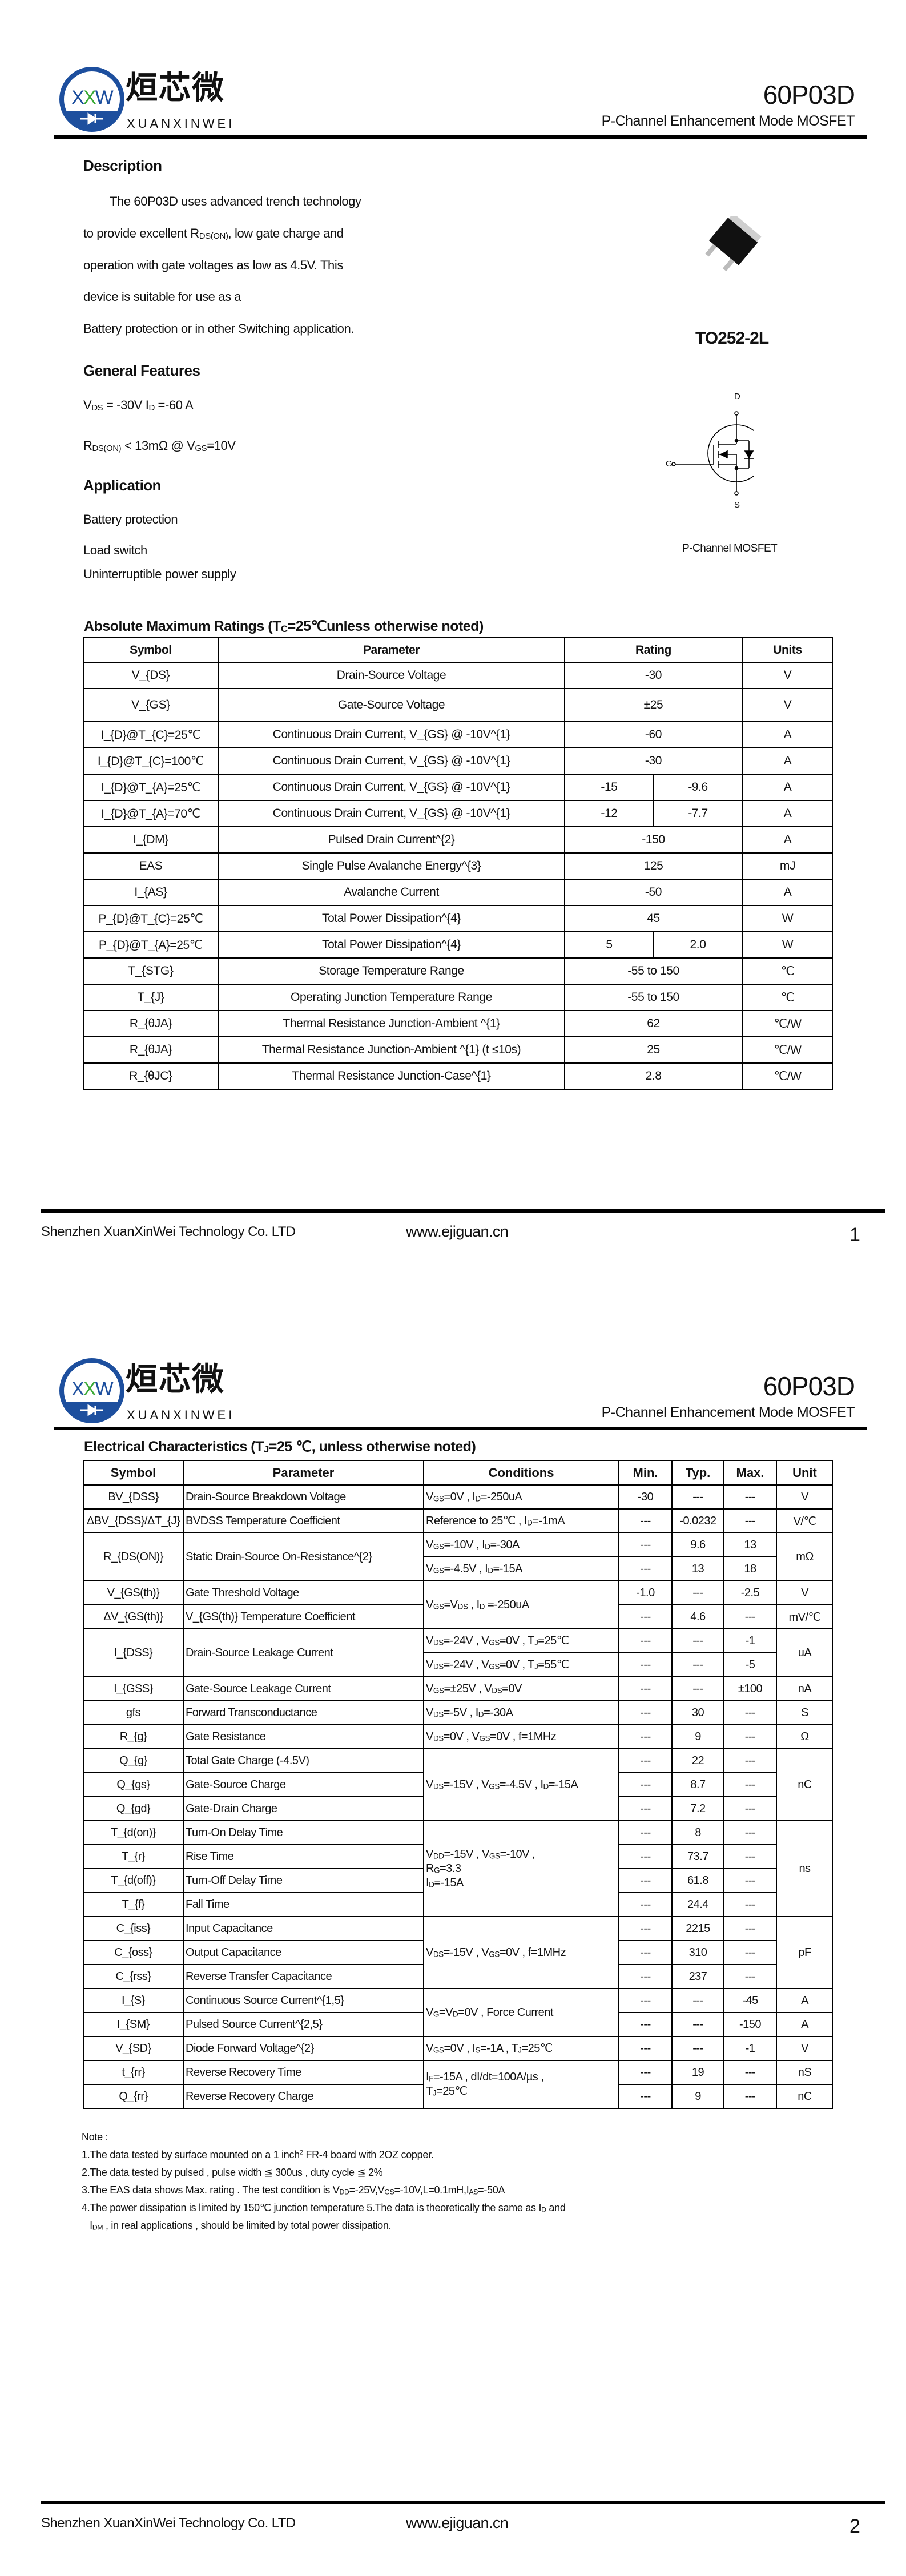 Image resolution: width=906 pixels, height=2576 pixels. I want to click on rating-cell: -150, so click(653, 840).